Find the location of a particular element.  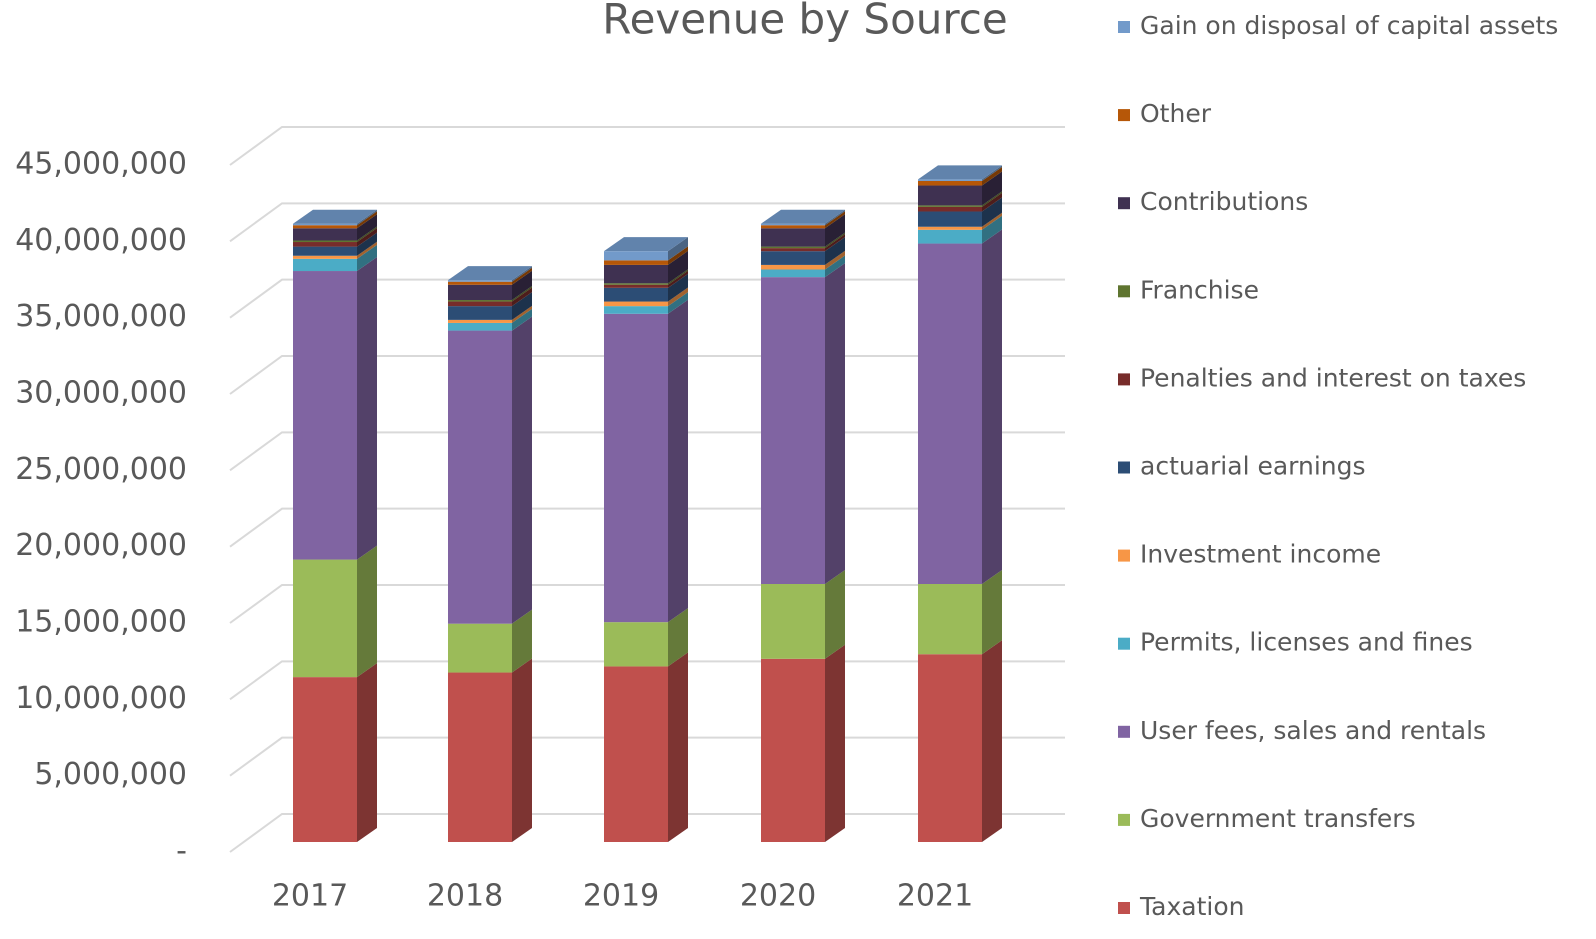

y-tick-label: 5,000,000 is located at coordinates (110, 774).